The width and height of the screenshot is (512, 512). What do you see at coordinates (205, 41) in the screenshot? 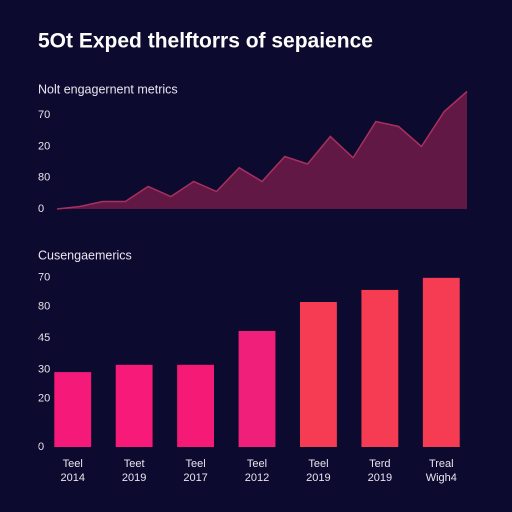
I see `chart-title: 5Ot Exped thelftorrs of sepaience` at bounding box center [205, 41].